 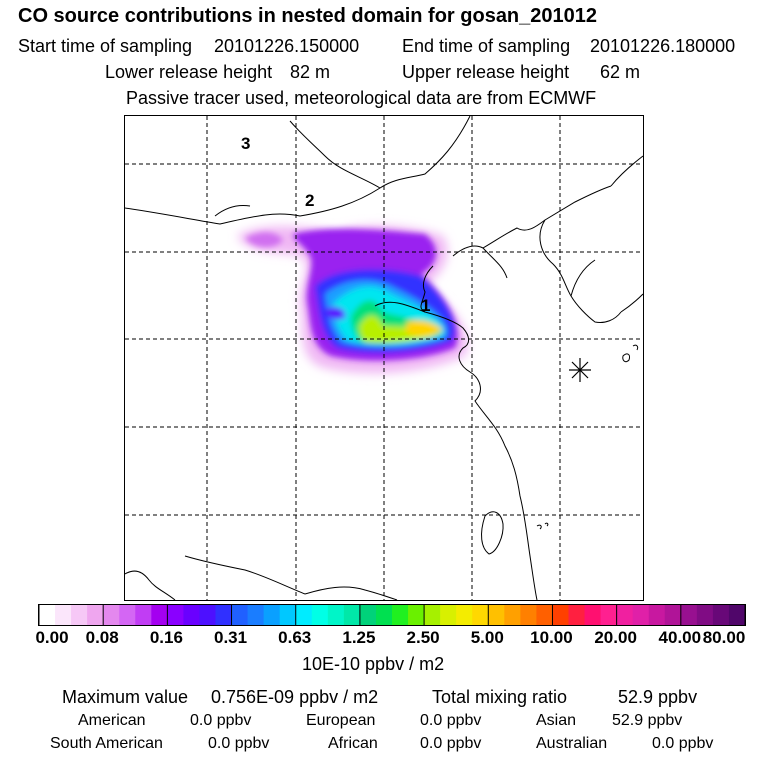 I want to click on color-scale-tick-label: 1.25, so click(x=359, y=637).